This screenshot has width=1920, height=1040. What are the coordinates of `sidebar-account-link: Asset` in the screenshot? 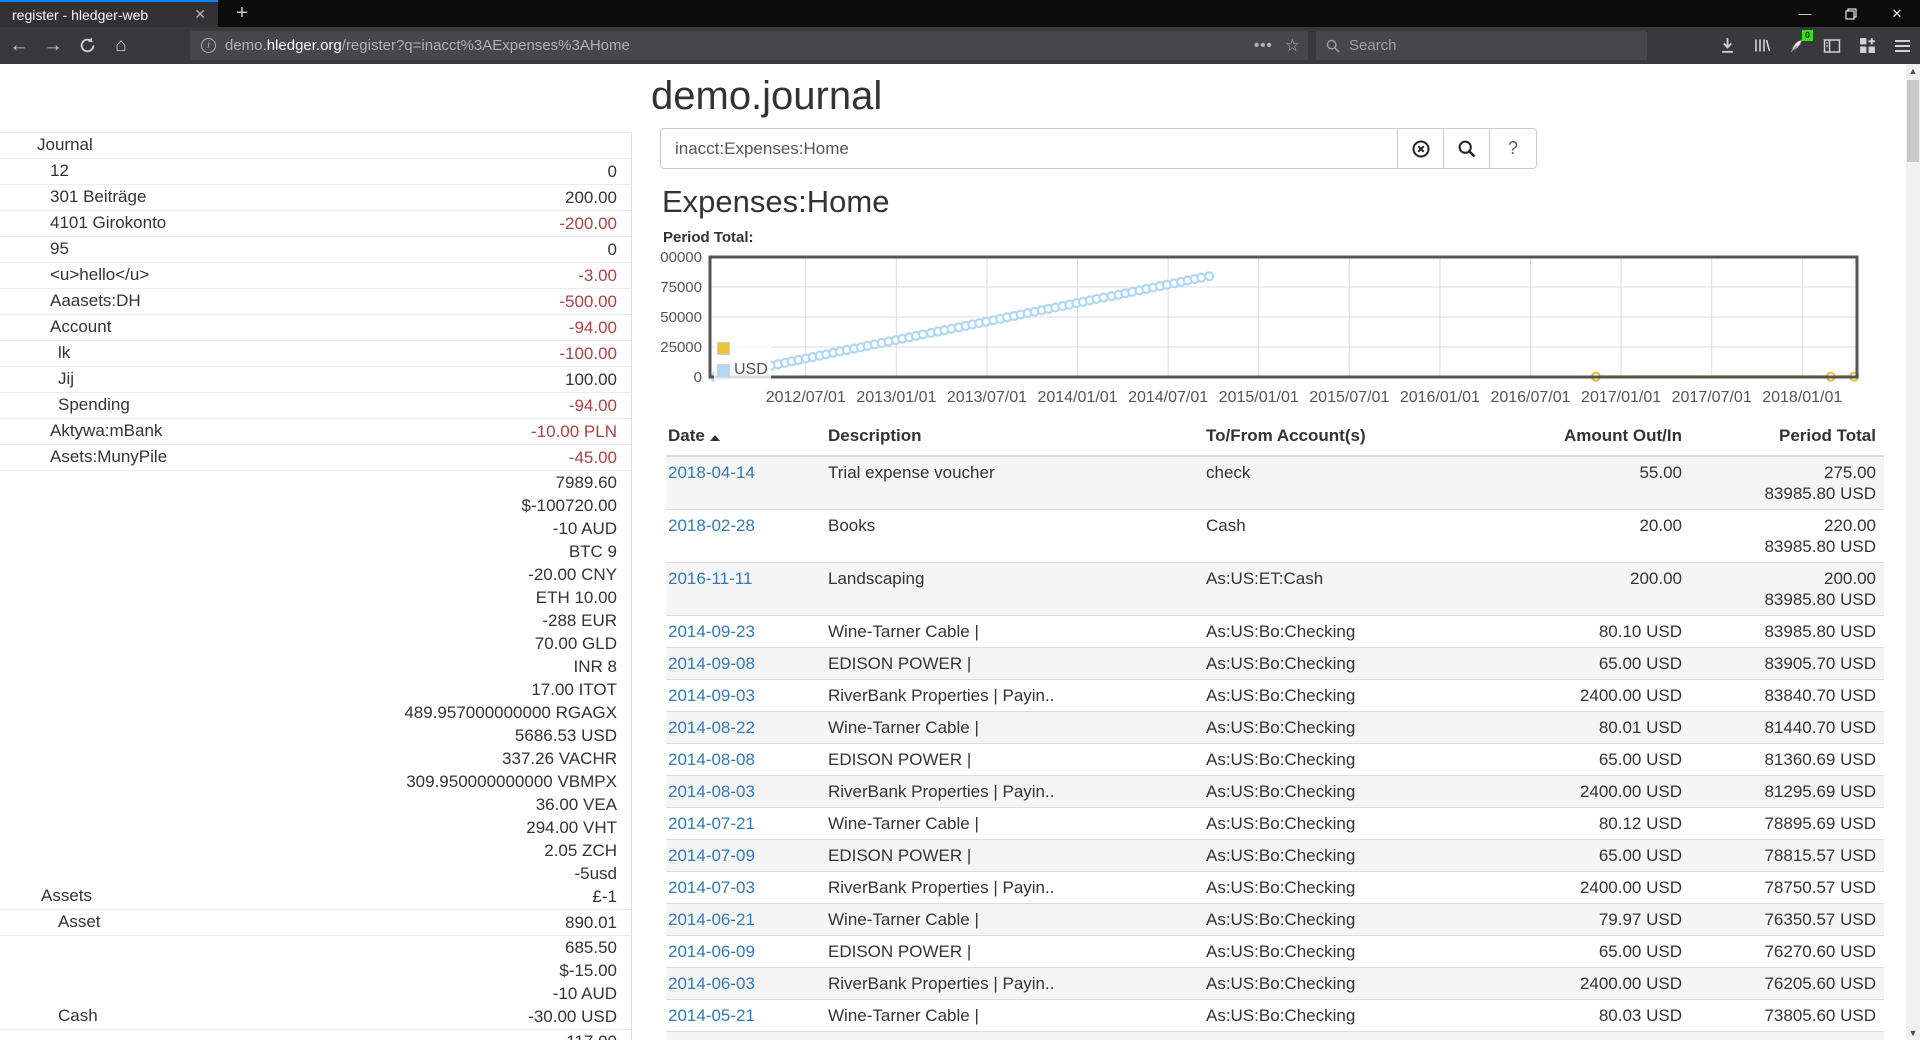 It's located at (79, 921).